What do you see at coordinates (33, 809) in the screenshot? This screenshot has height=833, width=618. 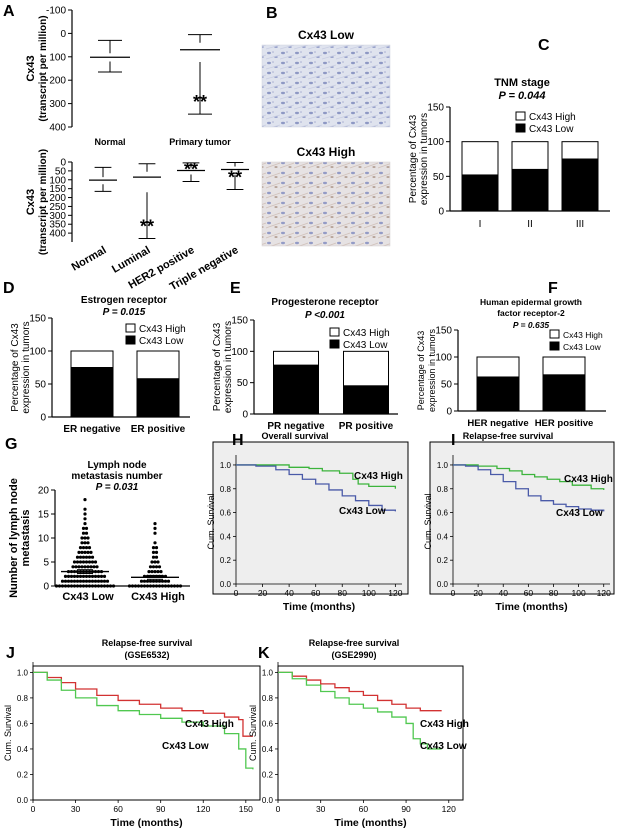 I see `x-tick-label: 0` at bounding box center [33, 809].